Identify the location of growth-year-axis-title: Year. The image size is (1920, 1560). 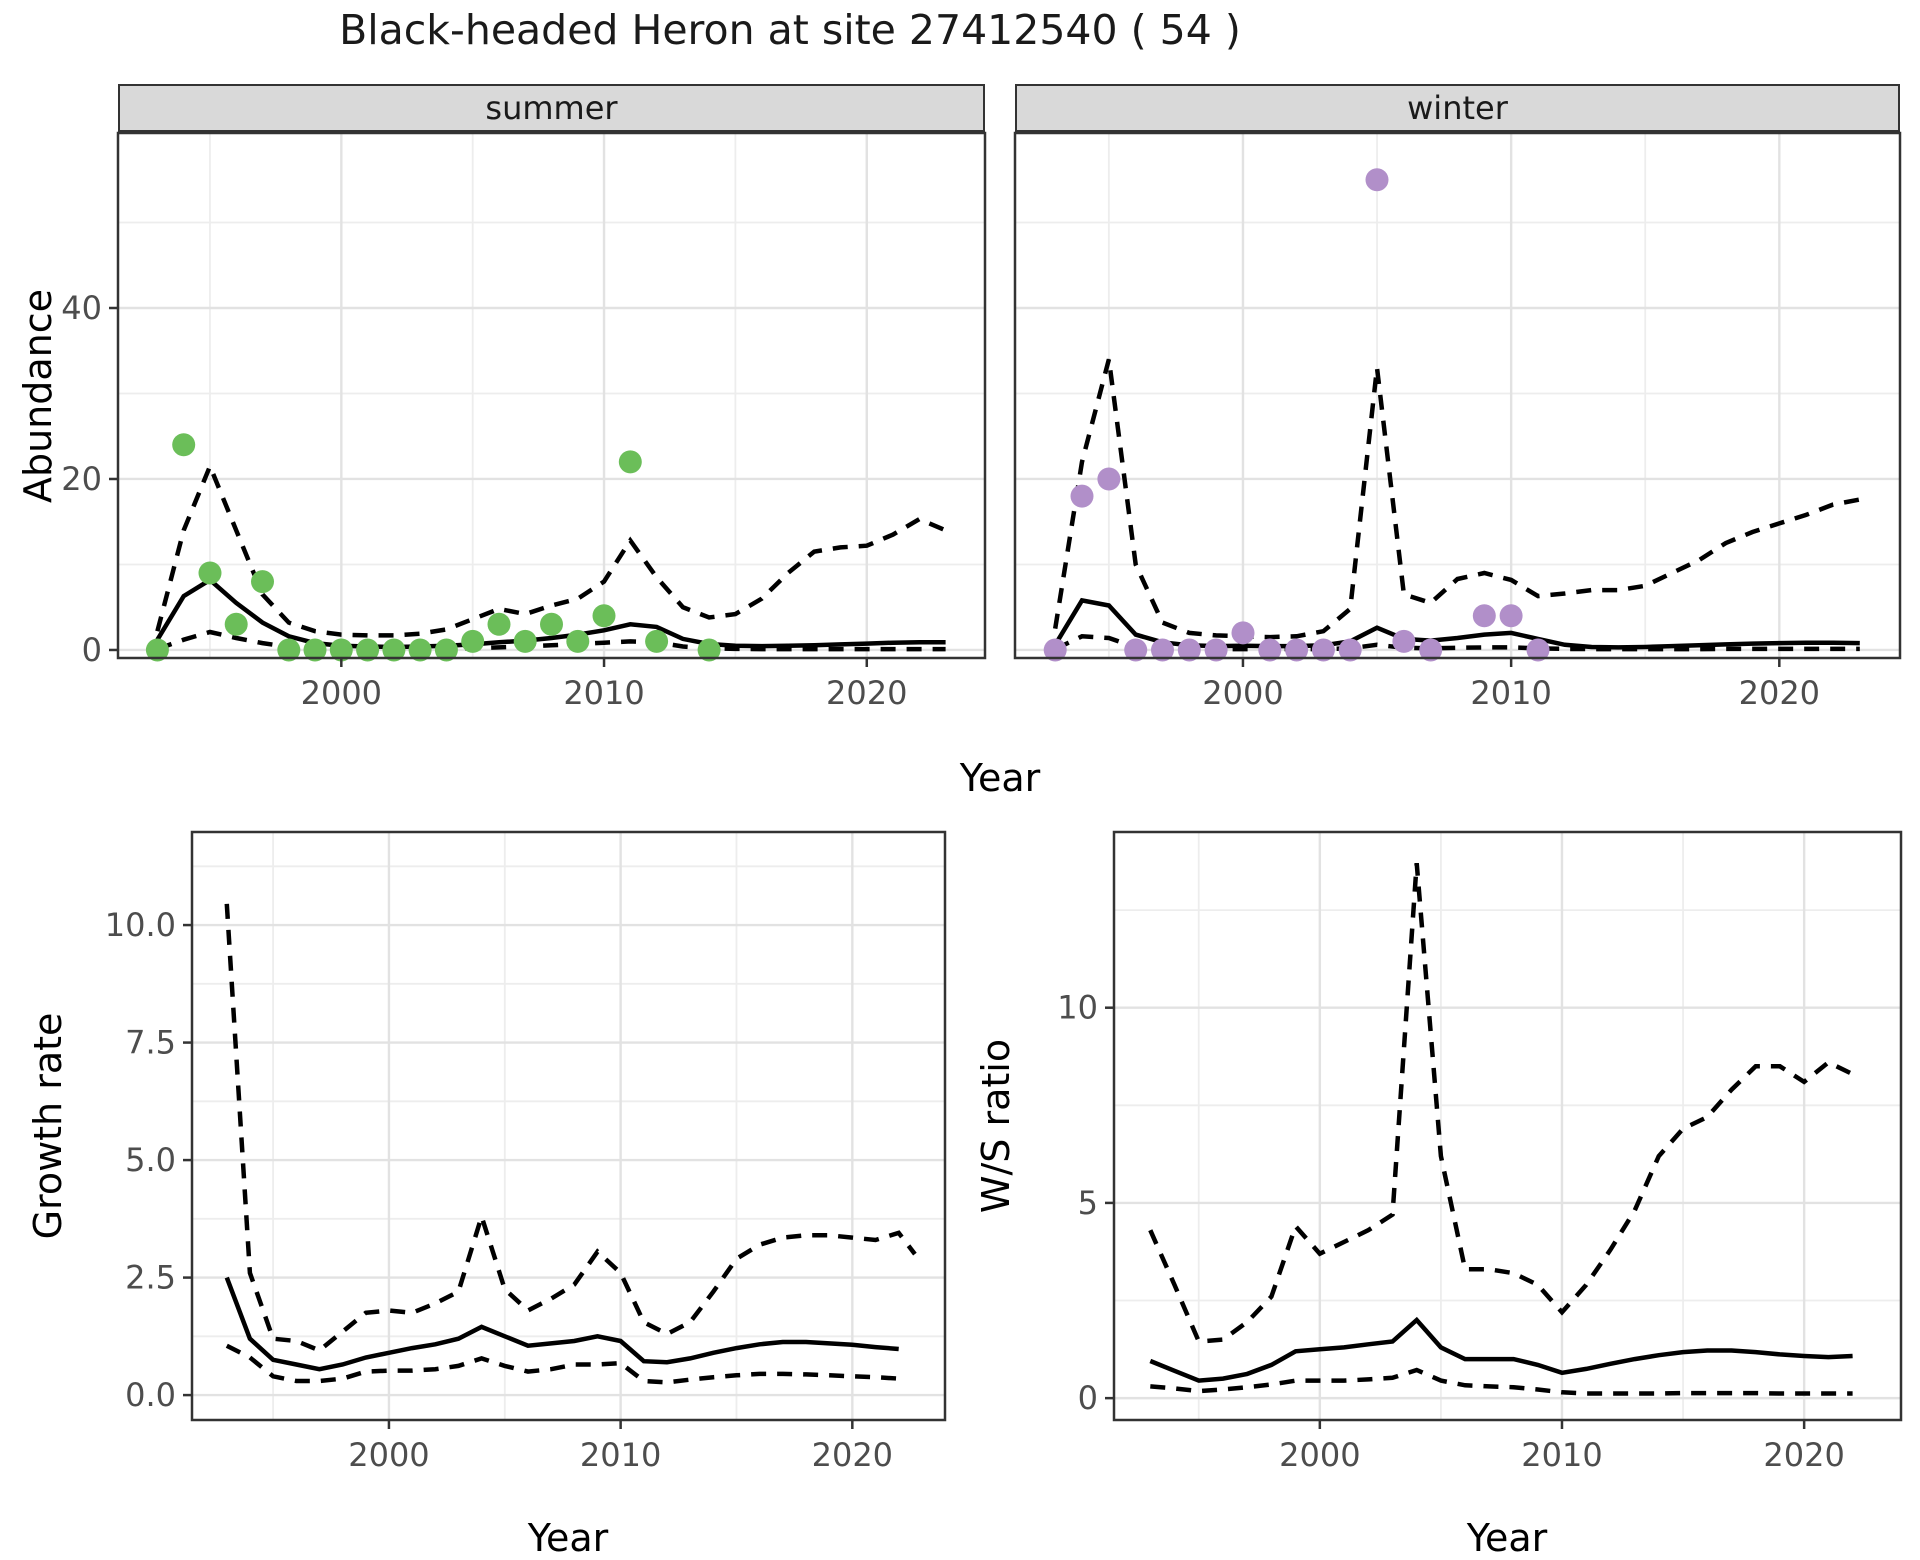
(568, 1538).